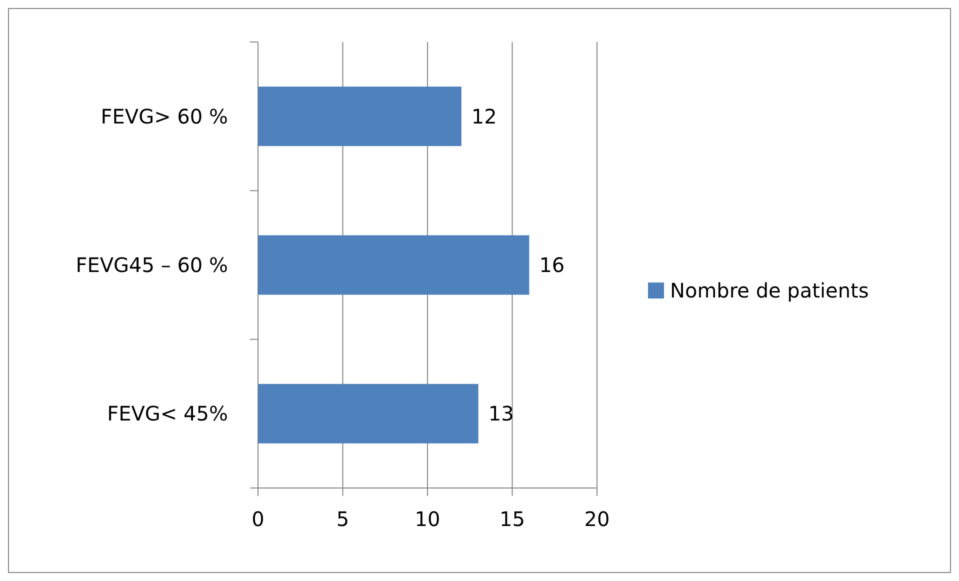 Image resolution: width=959 pixels, height=581 pixels. What do you see at coordinates (484, 116) in the screenshot?
I see `data-label: 12` at bounding box center [484, 116].